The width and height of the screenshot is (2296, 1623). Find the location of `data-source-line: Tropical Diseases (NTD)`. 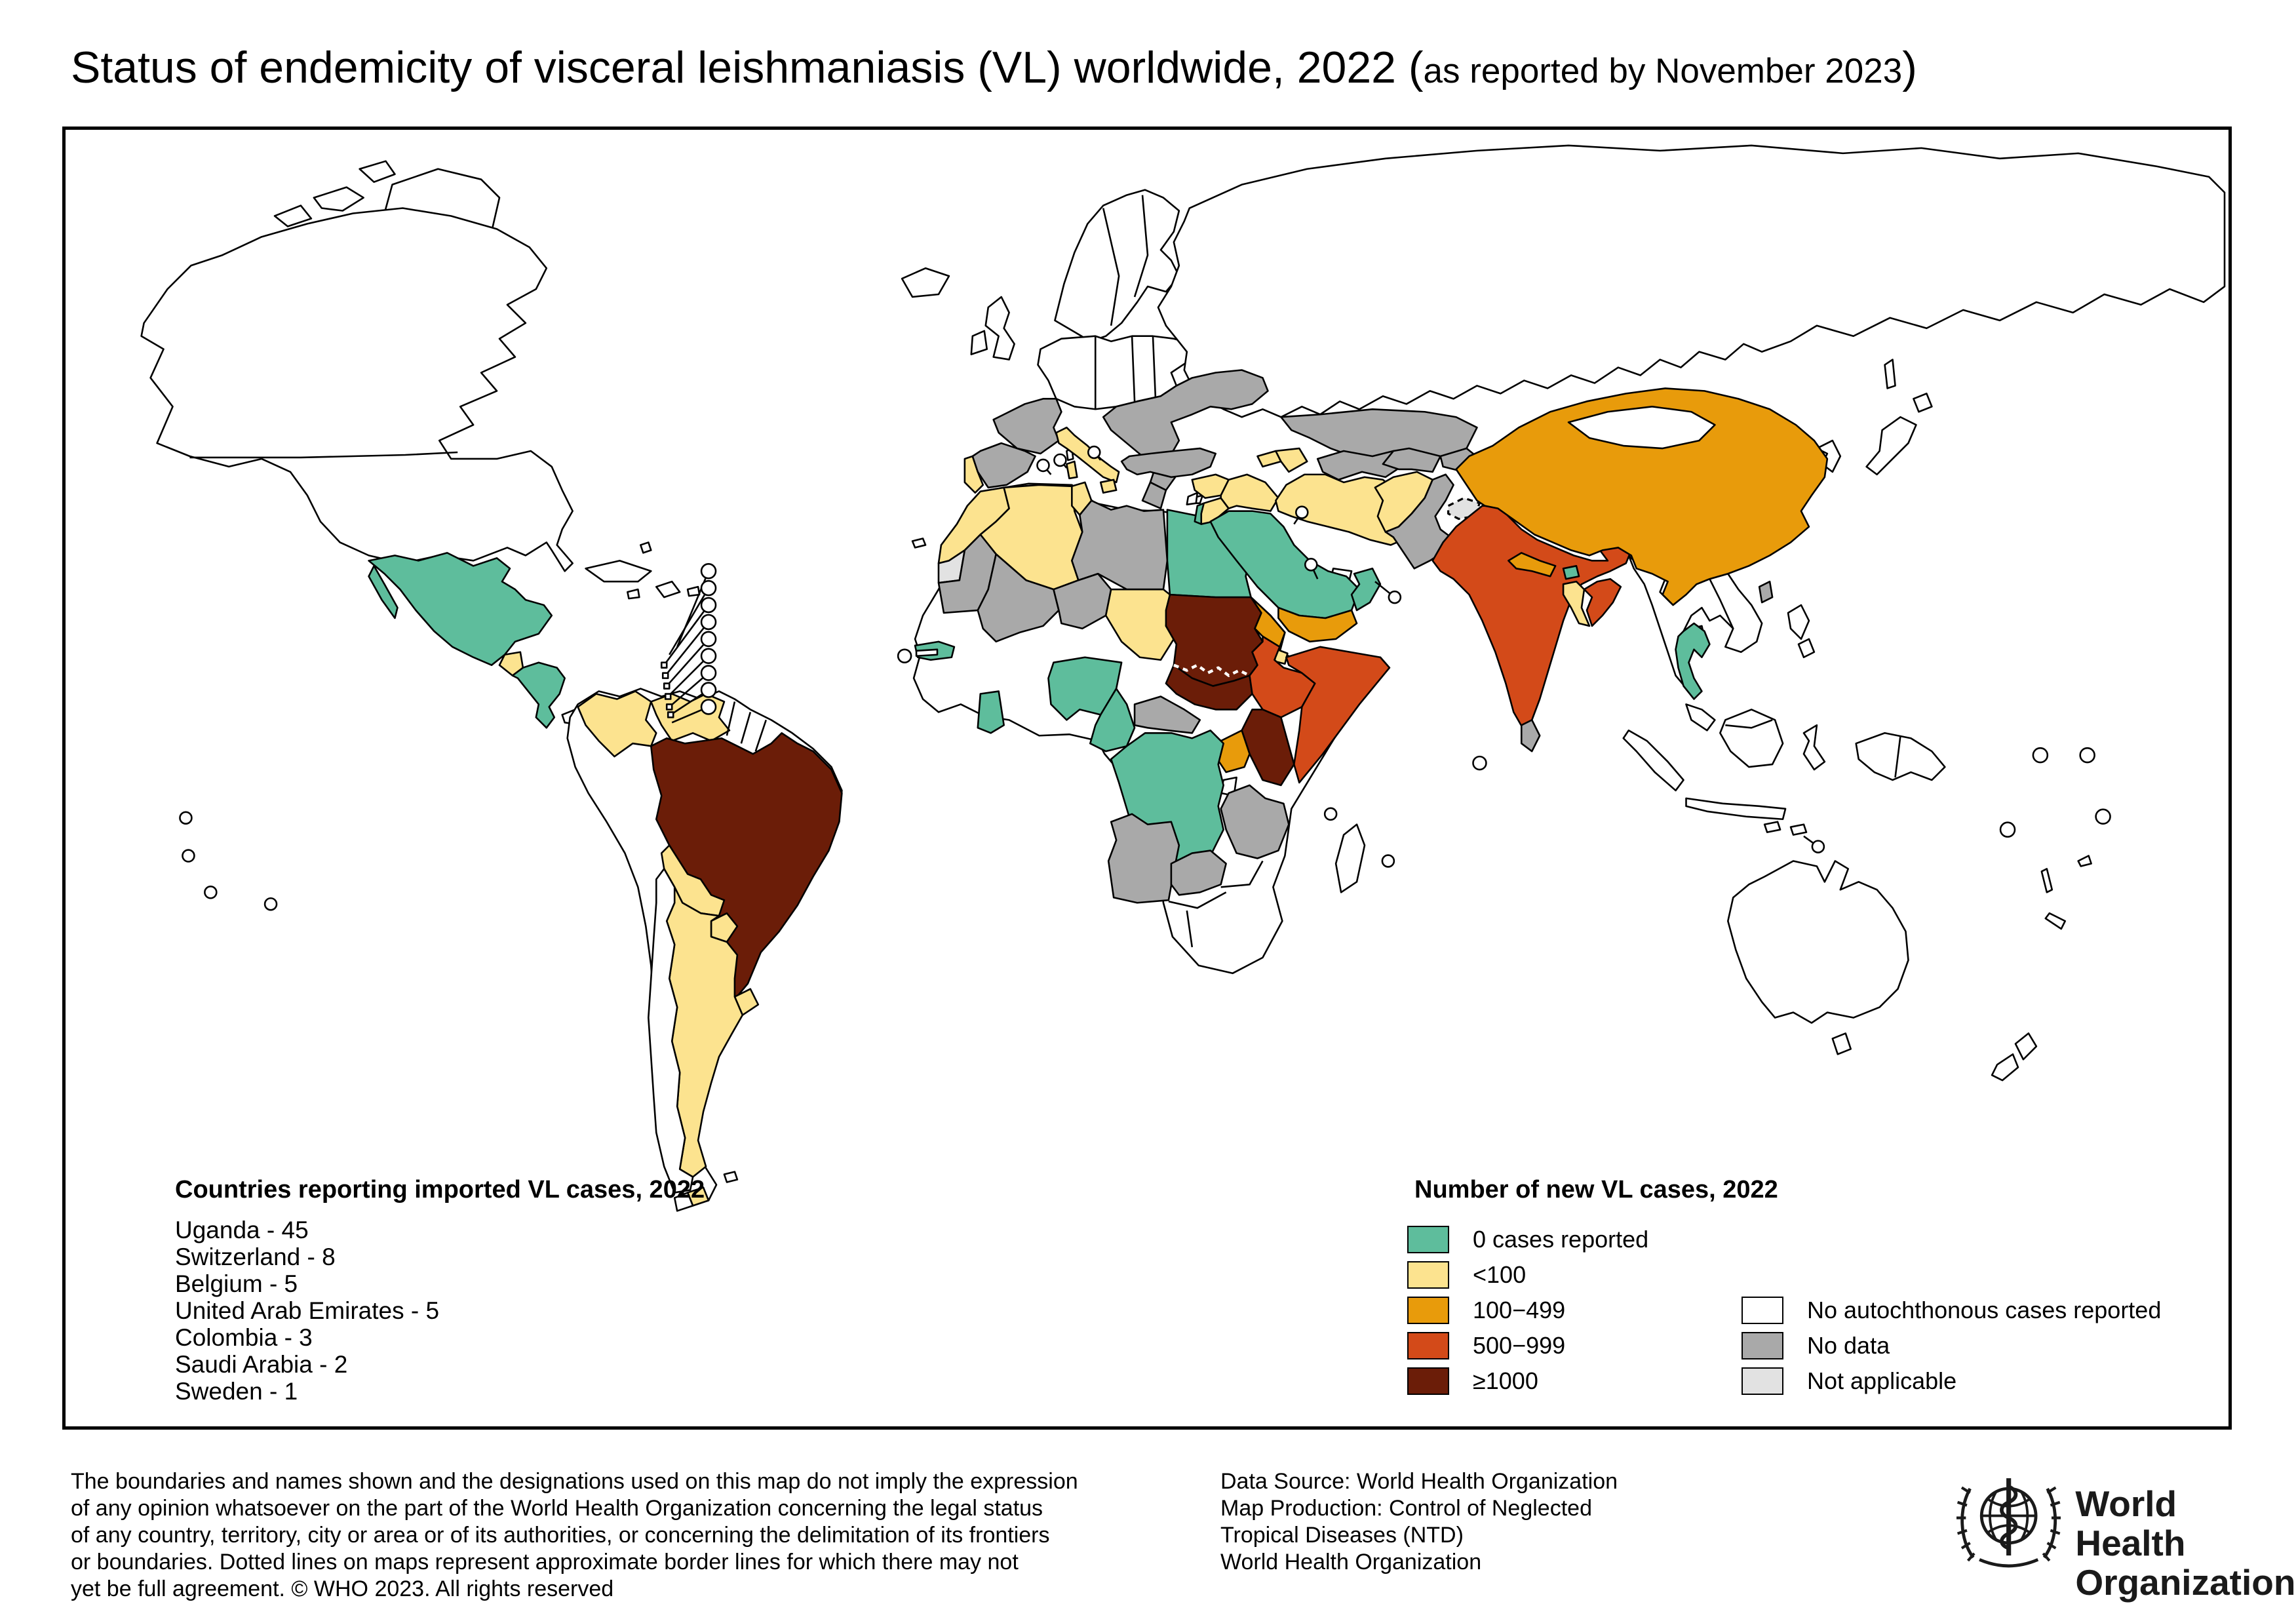

data-source-line: Tropical Diseases (NTD) is located at coordinates (1342, 1535).